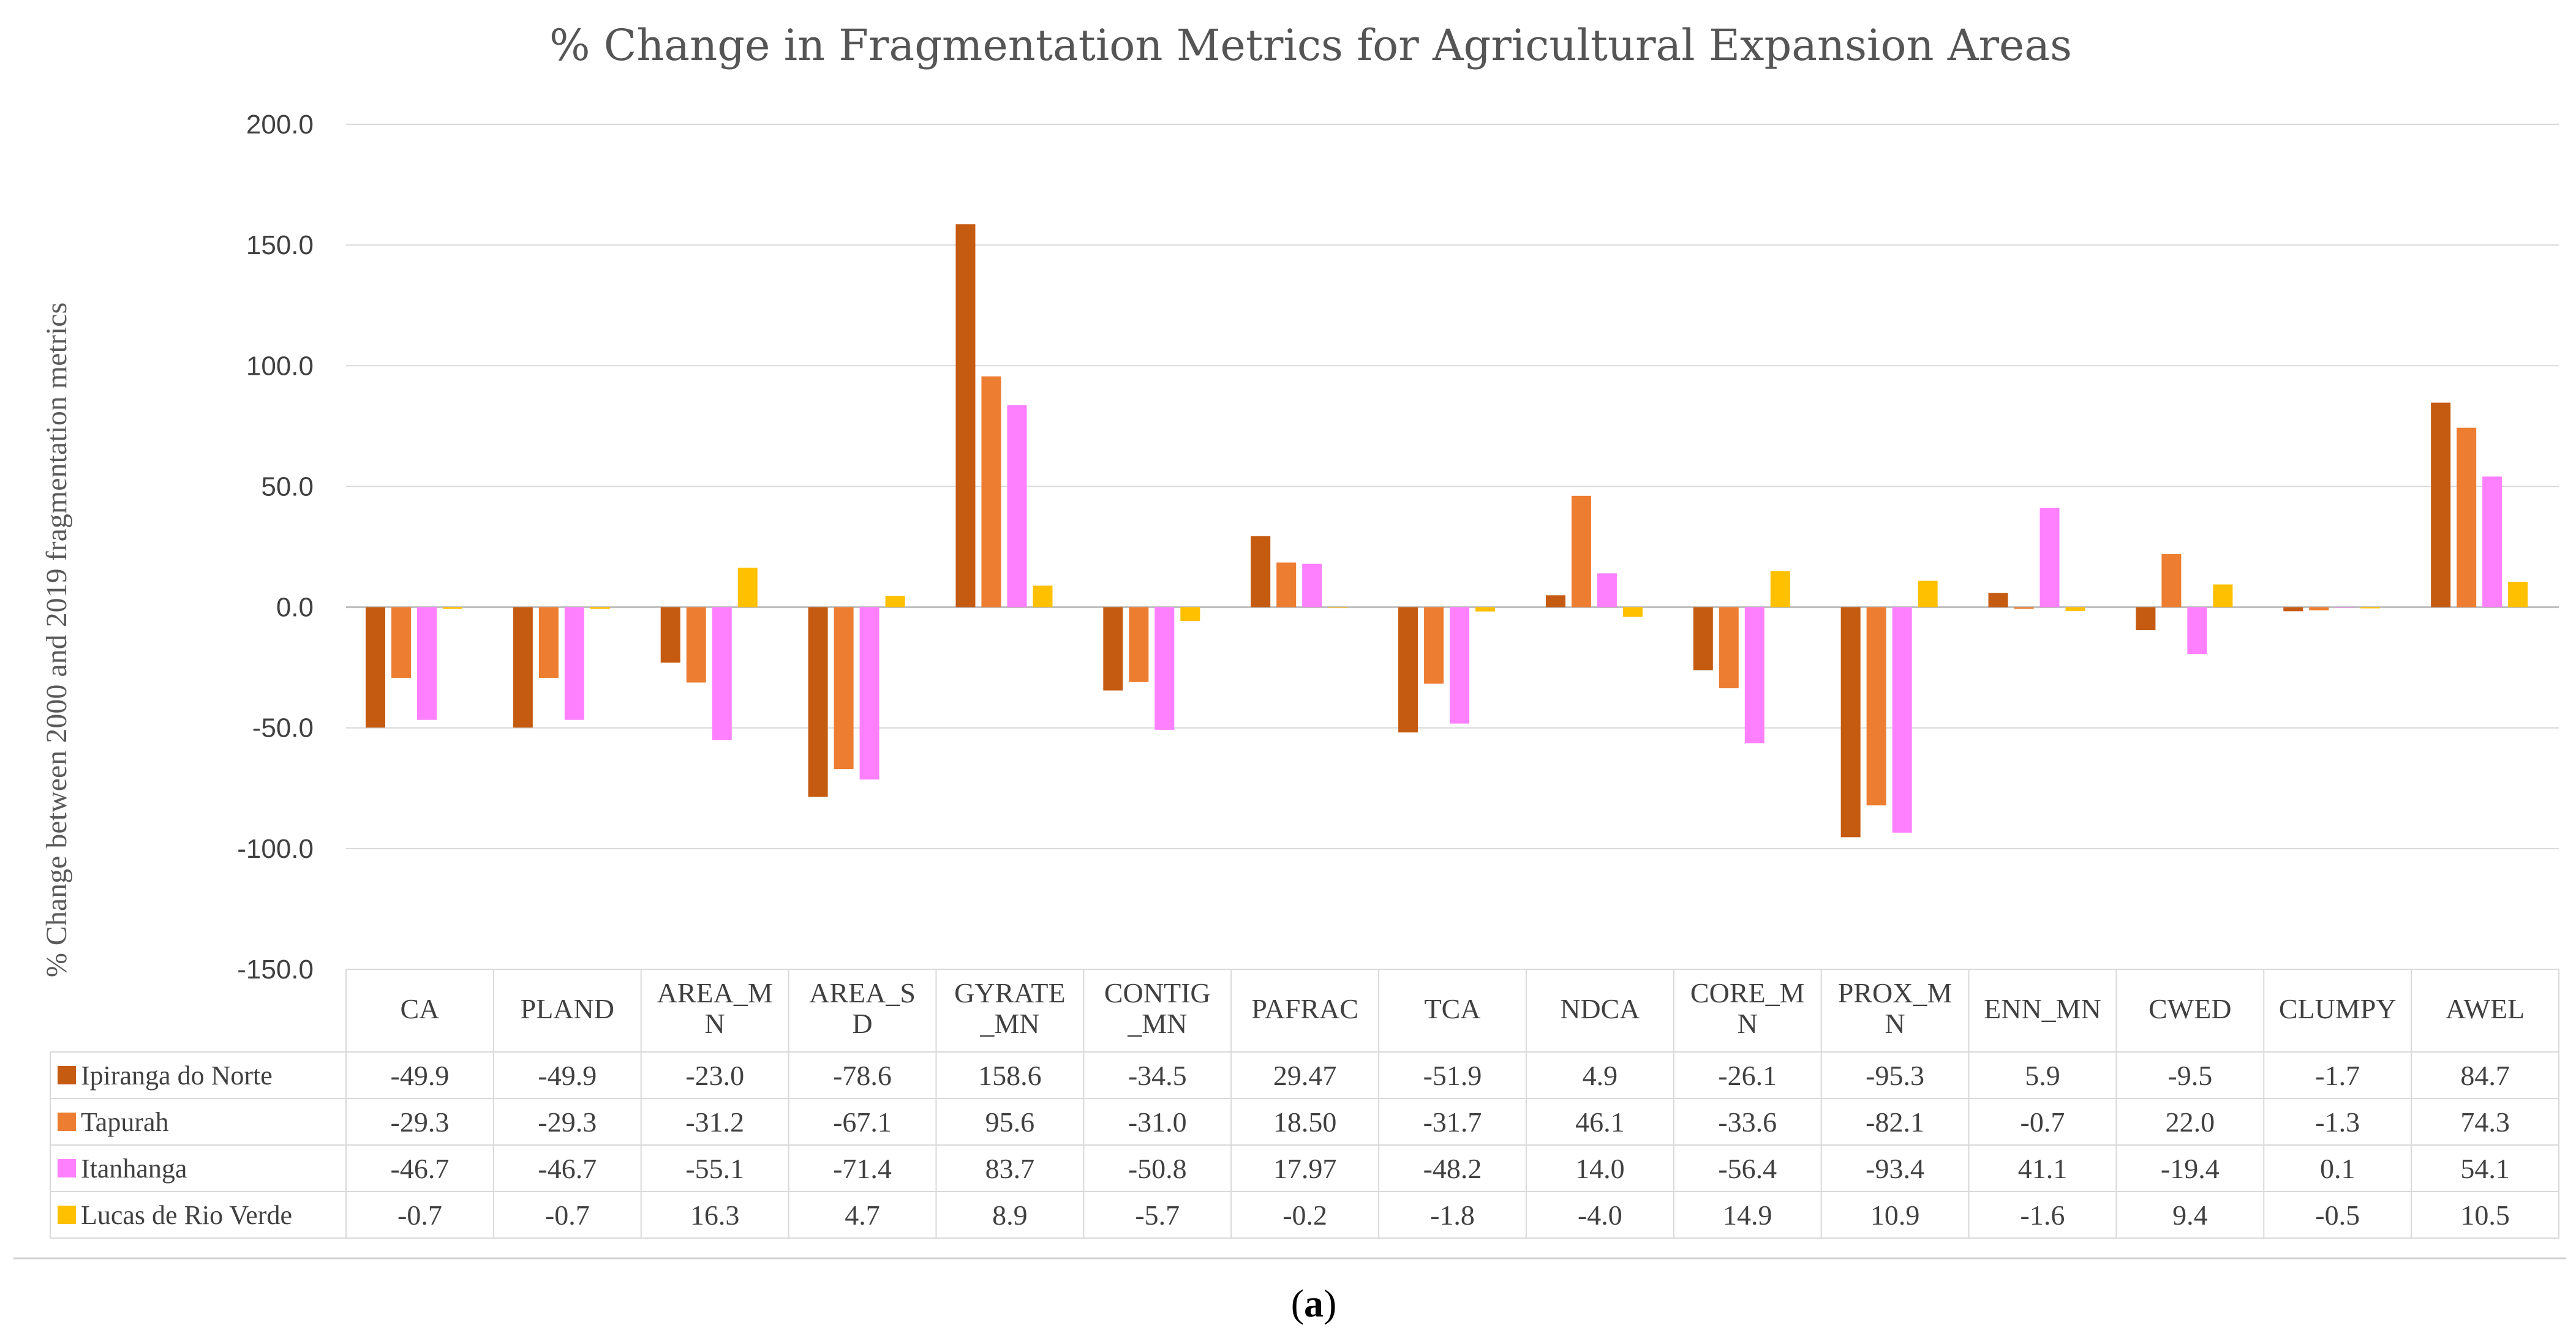 The width and height of the screenshot is (2576, 1333). Describe the element at coordinates (275, 547) in the screenshot. I see `y-axis-ticks: -150.0 -100.0 -50.0 0.0 50.0 100.0 150.0 200.0` at that location.